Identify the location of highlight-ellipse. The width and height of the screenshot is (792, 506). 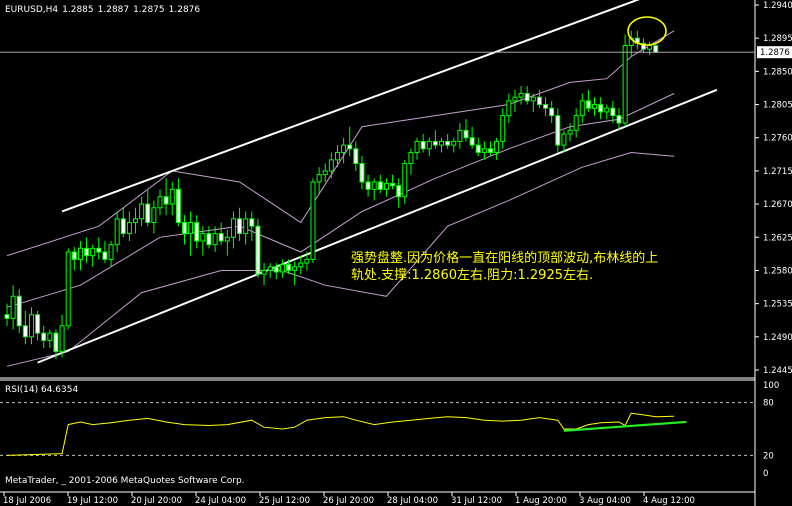
(647, 31).